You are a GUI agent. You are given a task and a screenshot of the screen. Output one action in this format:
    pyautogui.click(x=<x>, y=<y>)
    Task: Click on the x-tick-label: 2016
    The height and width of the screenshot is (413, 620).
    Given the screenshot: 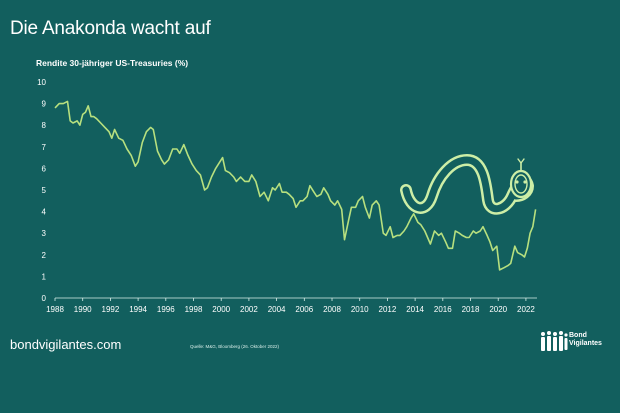 What is the action you would take?
    pyautogui.click(x=443, y=309)
    